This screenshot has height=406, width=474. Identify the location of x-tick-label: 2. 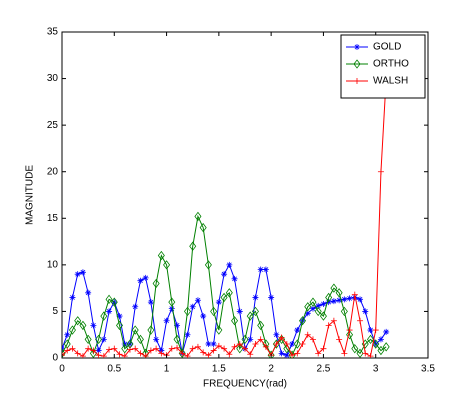
(271, 369).